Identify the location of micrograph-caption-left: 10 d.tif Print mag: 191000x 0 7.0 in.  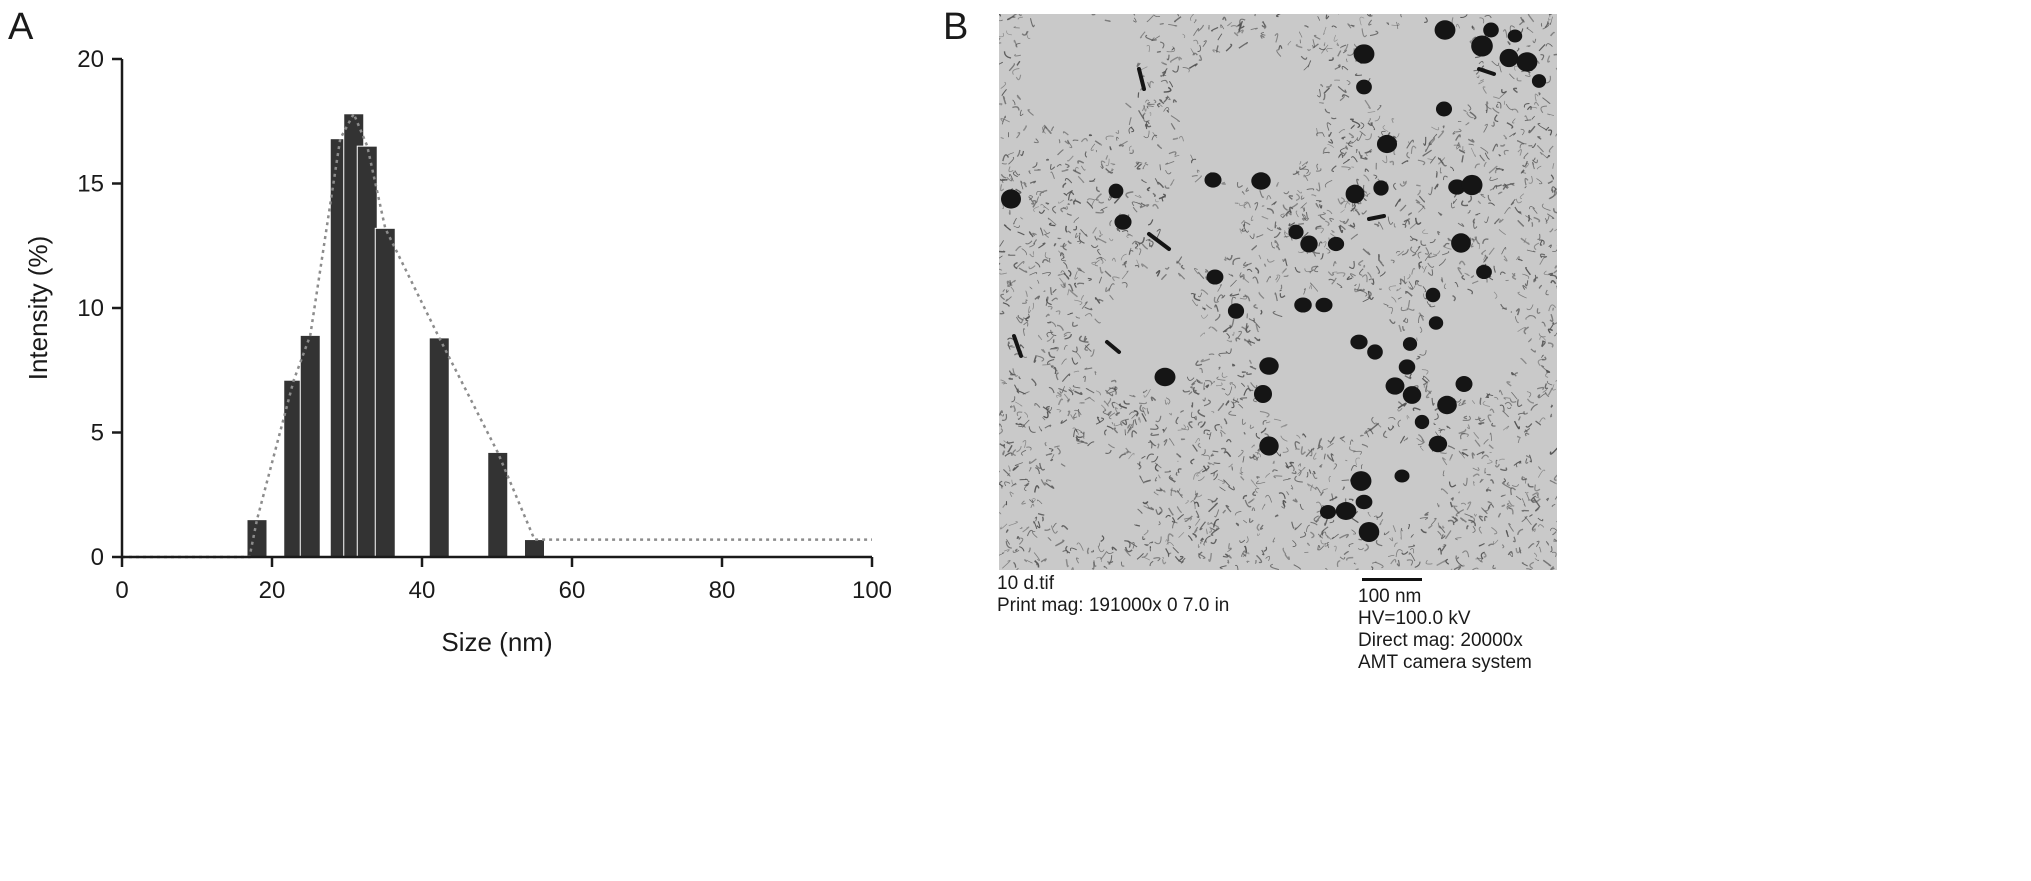
(1113, 595).